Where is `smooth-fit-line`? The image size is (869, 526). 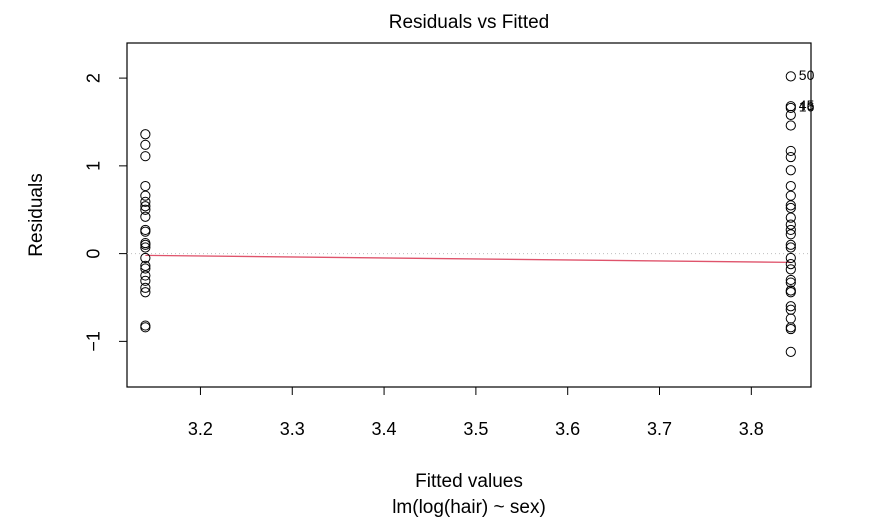
smooth-fit-line is located at coordinates (468, 259).